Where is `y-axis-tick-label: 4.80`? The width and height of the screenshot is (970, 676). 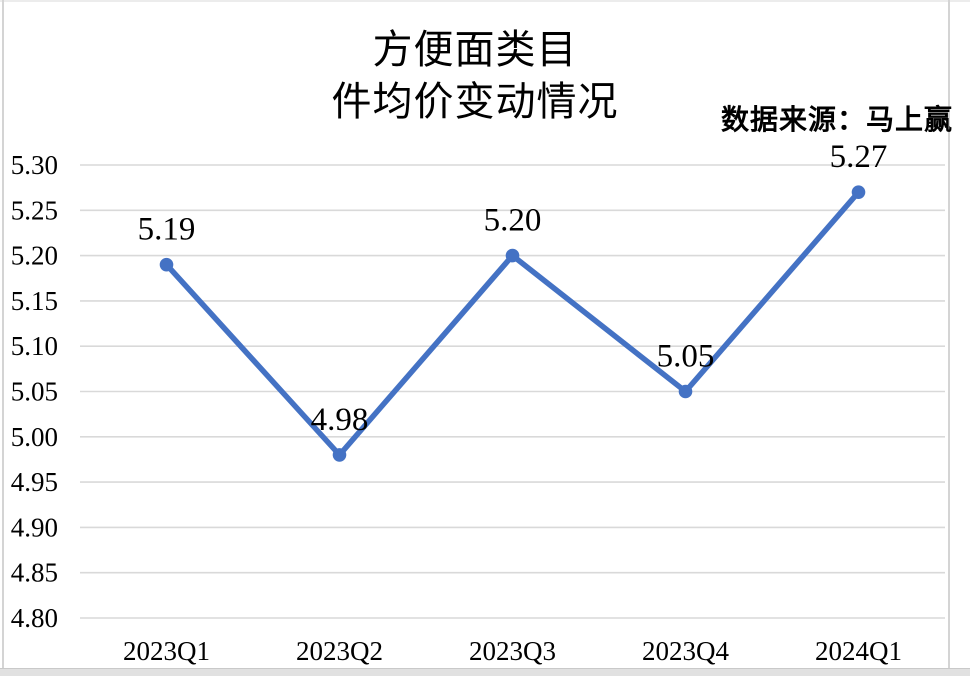
y-axis-tick-label: 4.80 is located at coordinates (34, 618).